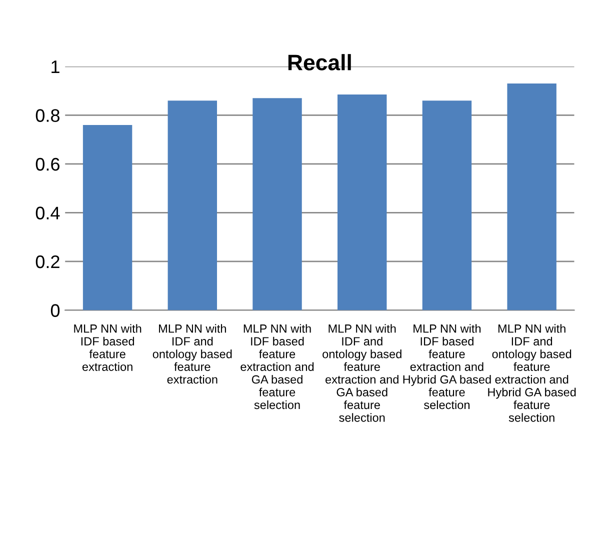 Image resolution: width=592 pixels, height=554 pixels. I want to click on x-tick-label: MLP NN with IDF and ontology based feature extraction, so click(192, 354).